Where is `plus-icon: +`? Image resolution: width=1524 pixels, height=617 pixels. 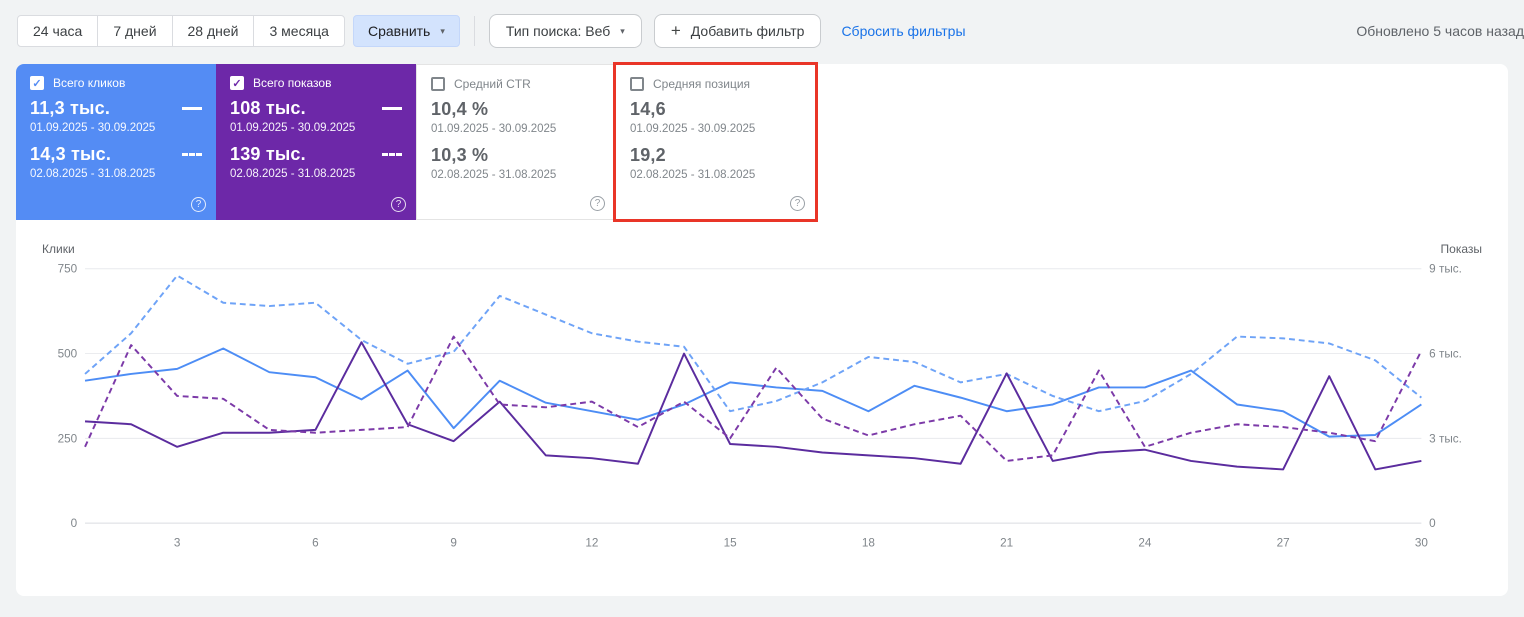 plus-icon: + is located at coordinates (675, 30).